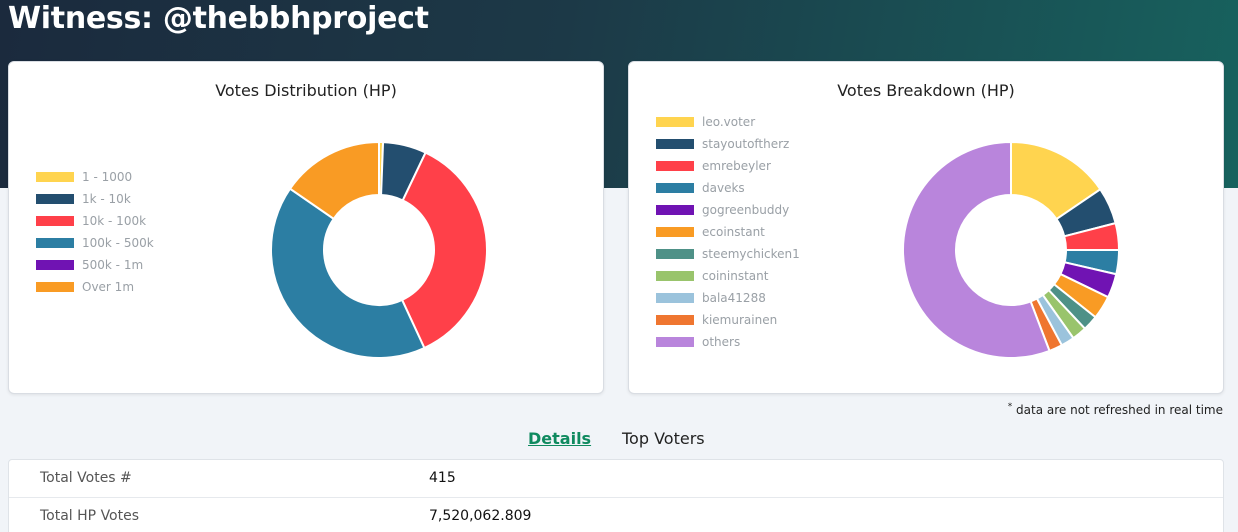 This screenshot has width=1238, height=532. What do you see at coordinates (721, 342) in the screenshot?
I see `legend-label: others` at bounding box center [721, 342].